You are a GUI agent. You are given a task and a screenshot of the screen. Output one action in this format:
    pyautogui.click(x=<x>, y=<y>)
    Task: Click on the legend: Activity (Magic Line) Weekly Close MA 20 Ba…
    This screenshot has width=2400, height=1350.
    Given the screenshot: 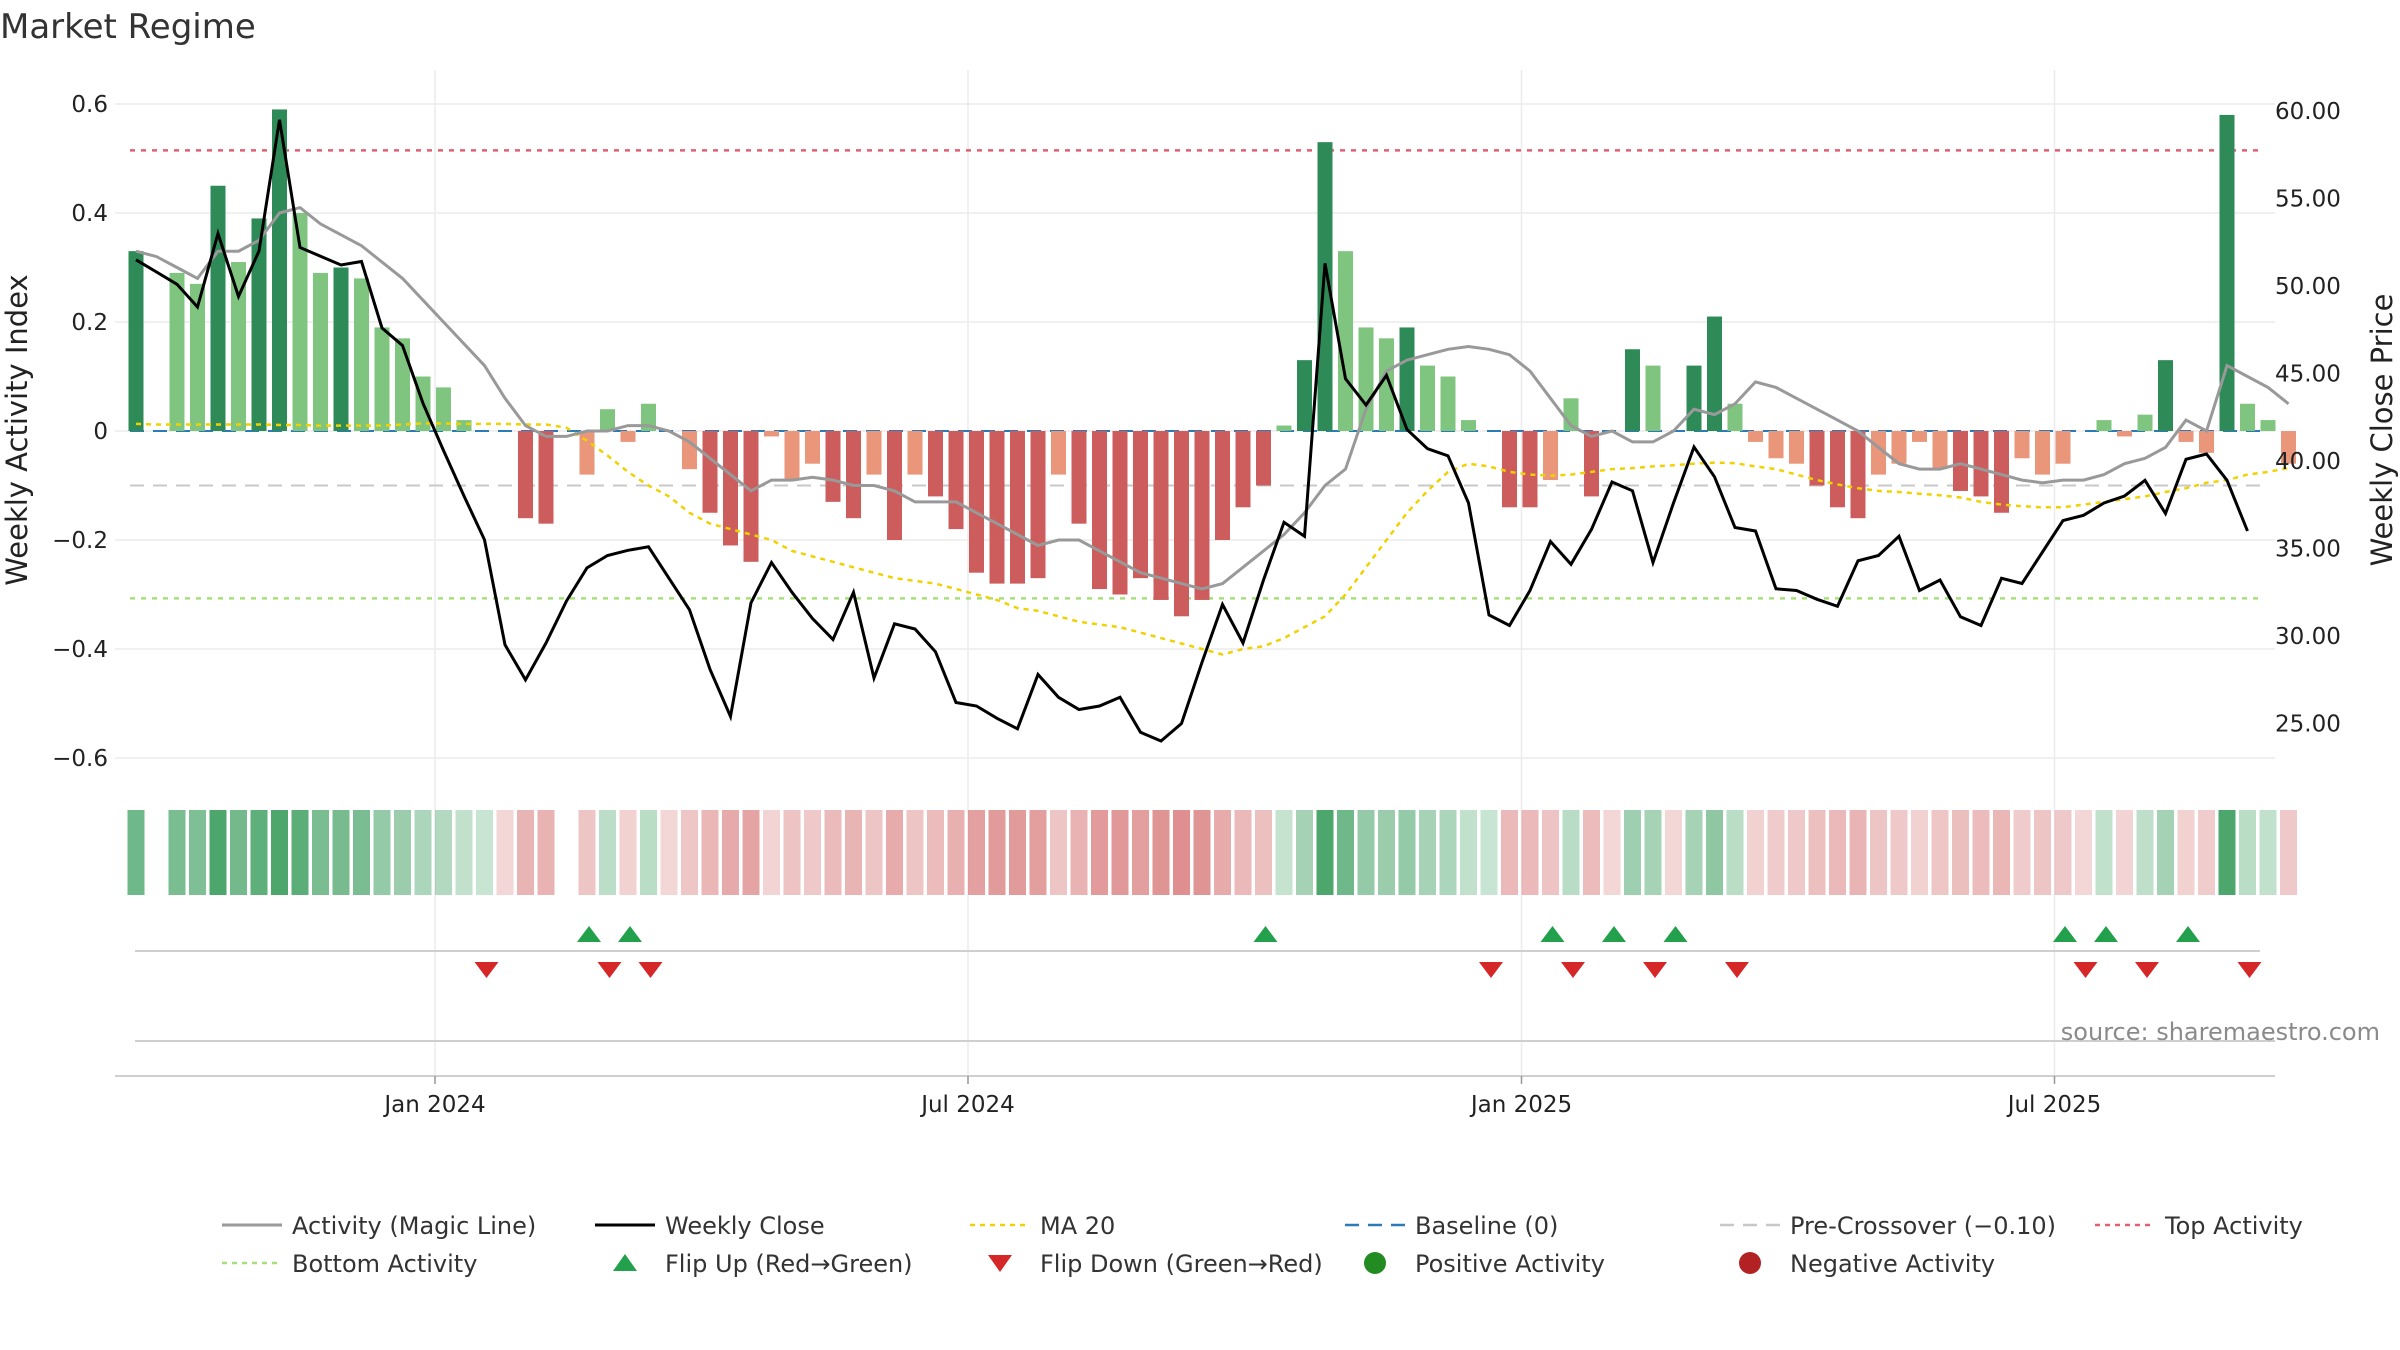 What is the action you would take?
    pyautogui.click(x=1262, y=1245)
    